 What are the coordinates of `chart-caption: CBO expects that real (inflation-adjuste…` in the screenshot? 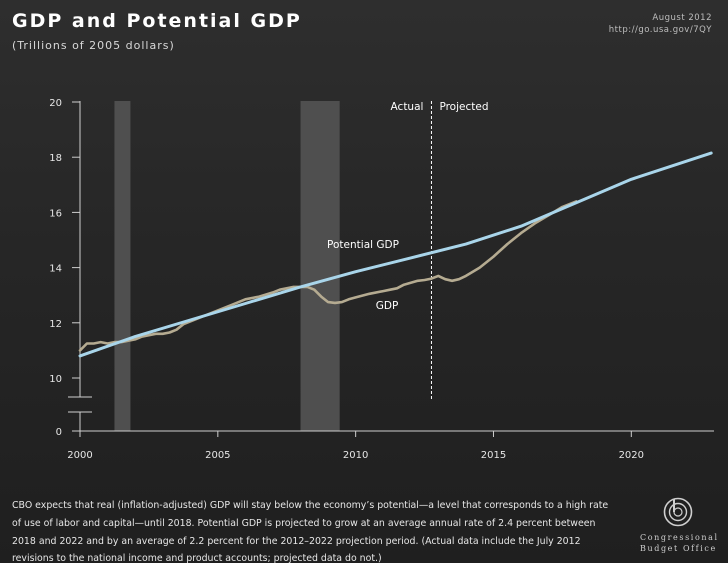 It's located at (310, 531).